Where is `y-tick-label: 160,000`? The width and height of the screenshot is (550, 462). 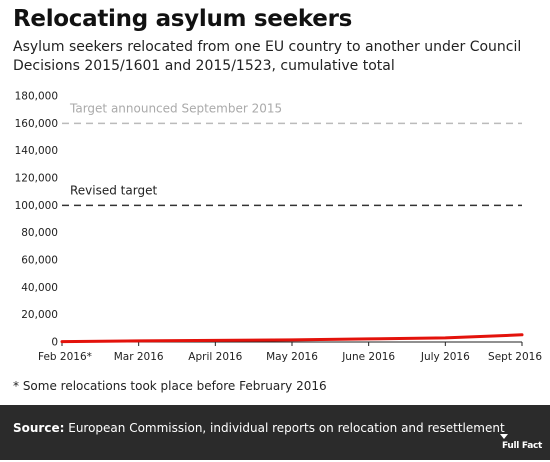
y-tick-label: 160,000 is located at coordinates (36, 124).